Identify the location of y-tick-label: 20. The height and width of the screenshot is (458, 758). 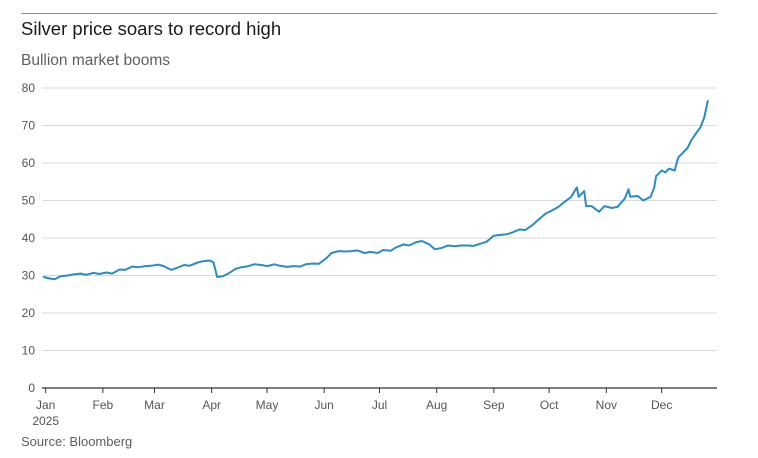
(29, 313).